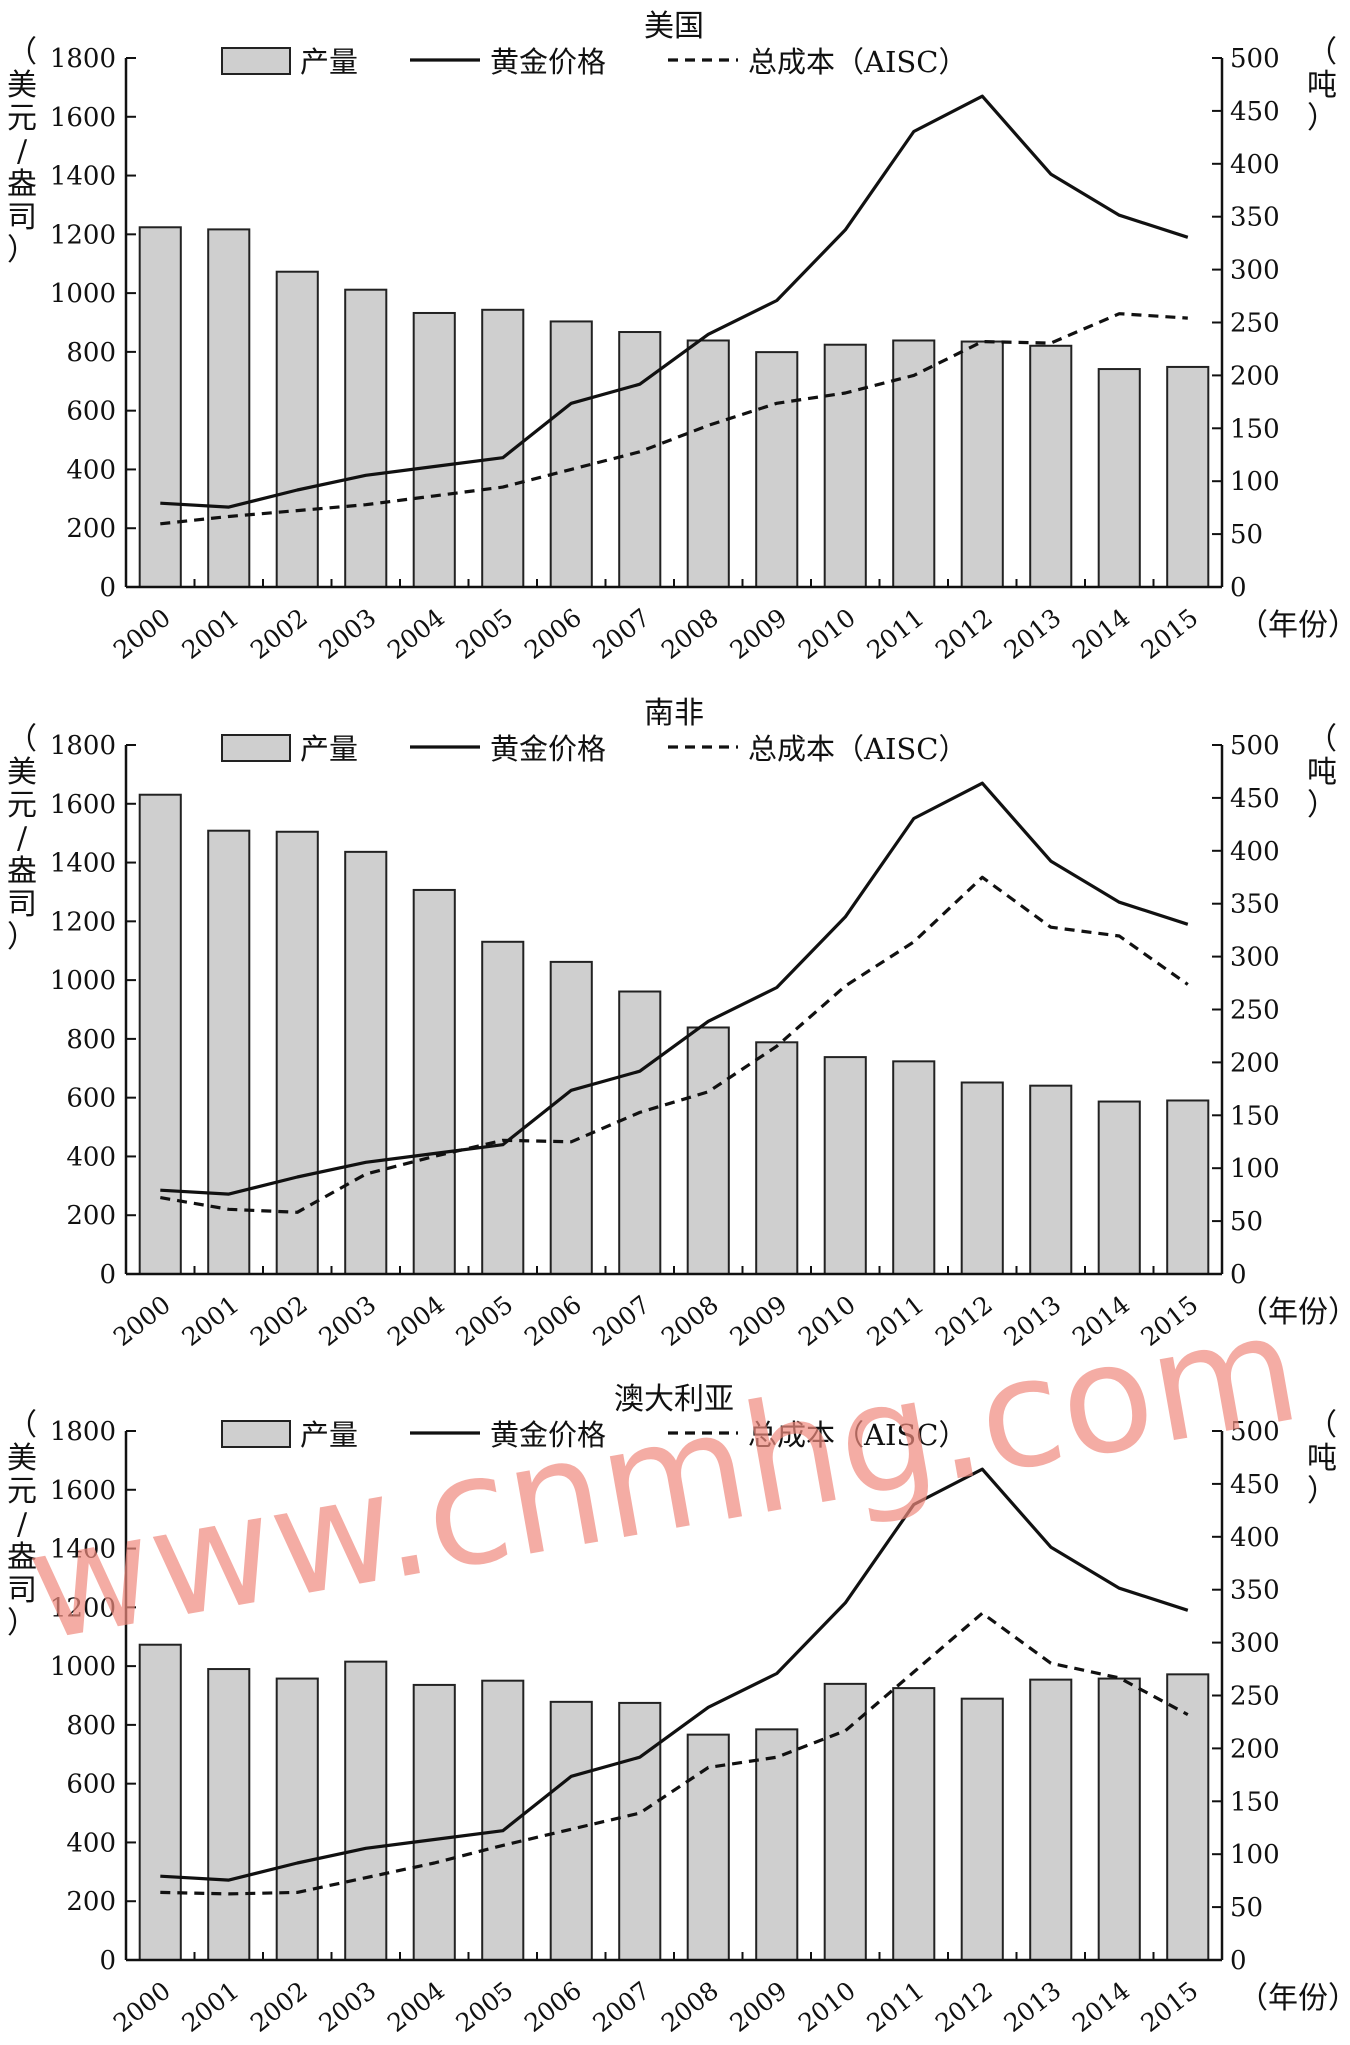 The height and width of the screenshot is (2045, 1350). Describe the element at coordinates (674, 419) in the screenshot. I see `line-aisc` at that location.